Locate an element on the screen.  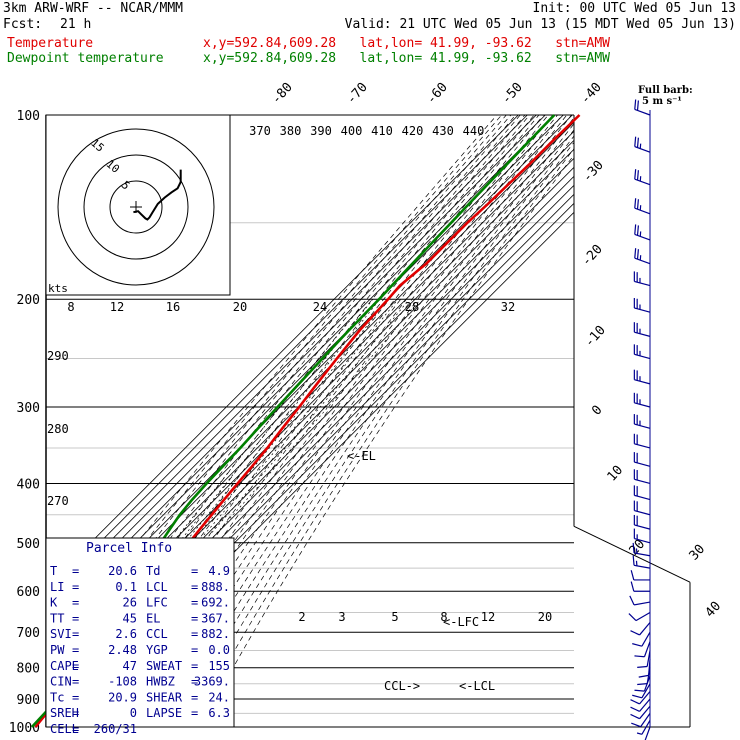
hodograph-ring is located at coordinates (136, 207).